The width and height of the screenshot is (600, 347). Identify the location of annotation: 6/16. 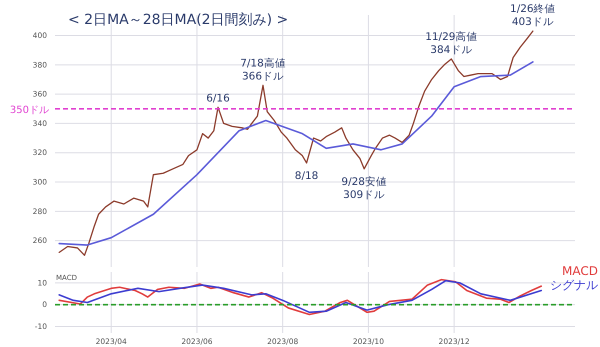
(218, 98).